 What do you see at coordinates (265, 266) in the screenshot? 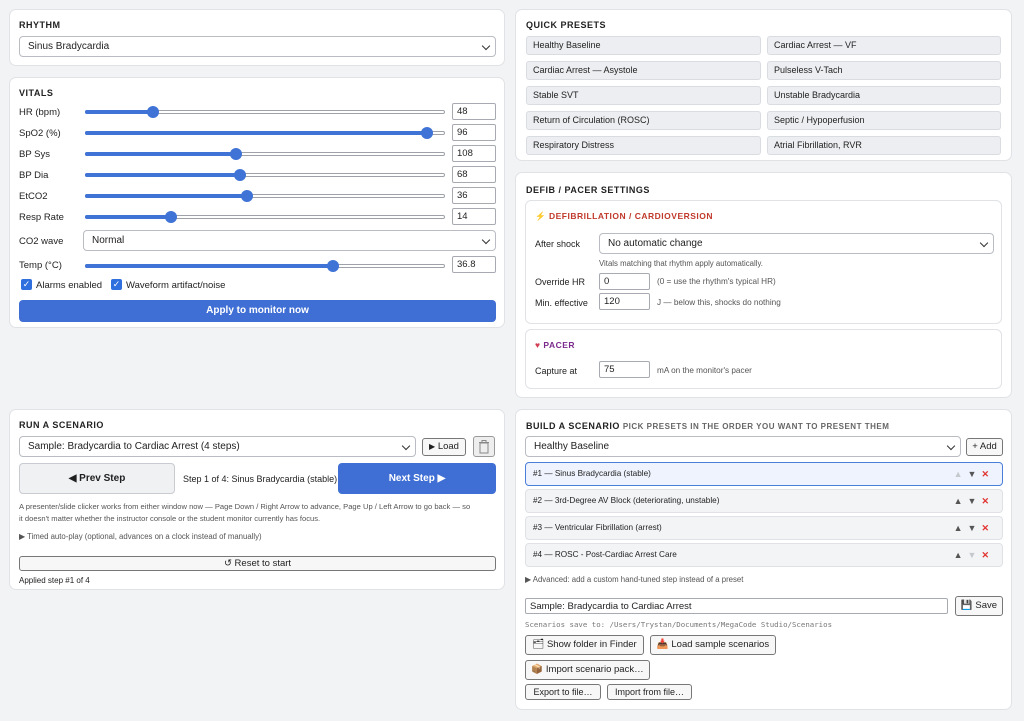
I see `temp-slider` at bounding box center [265, 266].